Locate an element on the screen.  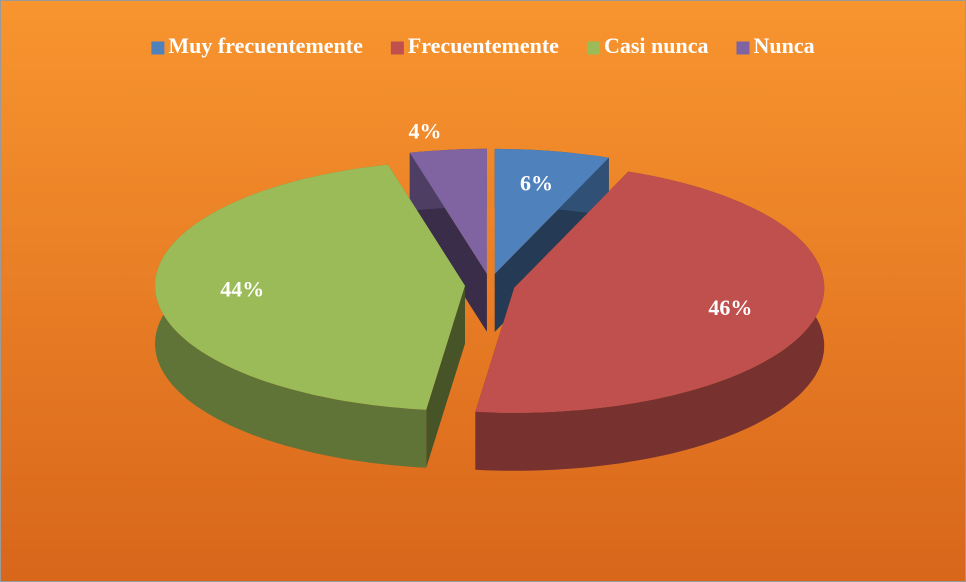
slice is located at coordinates (448, 240).